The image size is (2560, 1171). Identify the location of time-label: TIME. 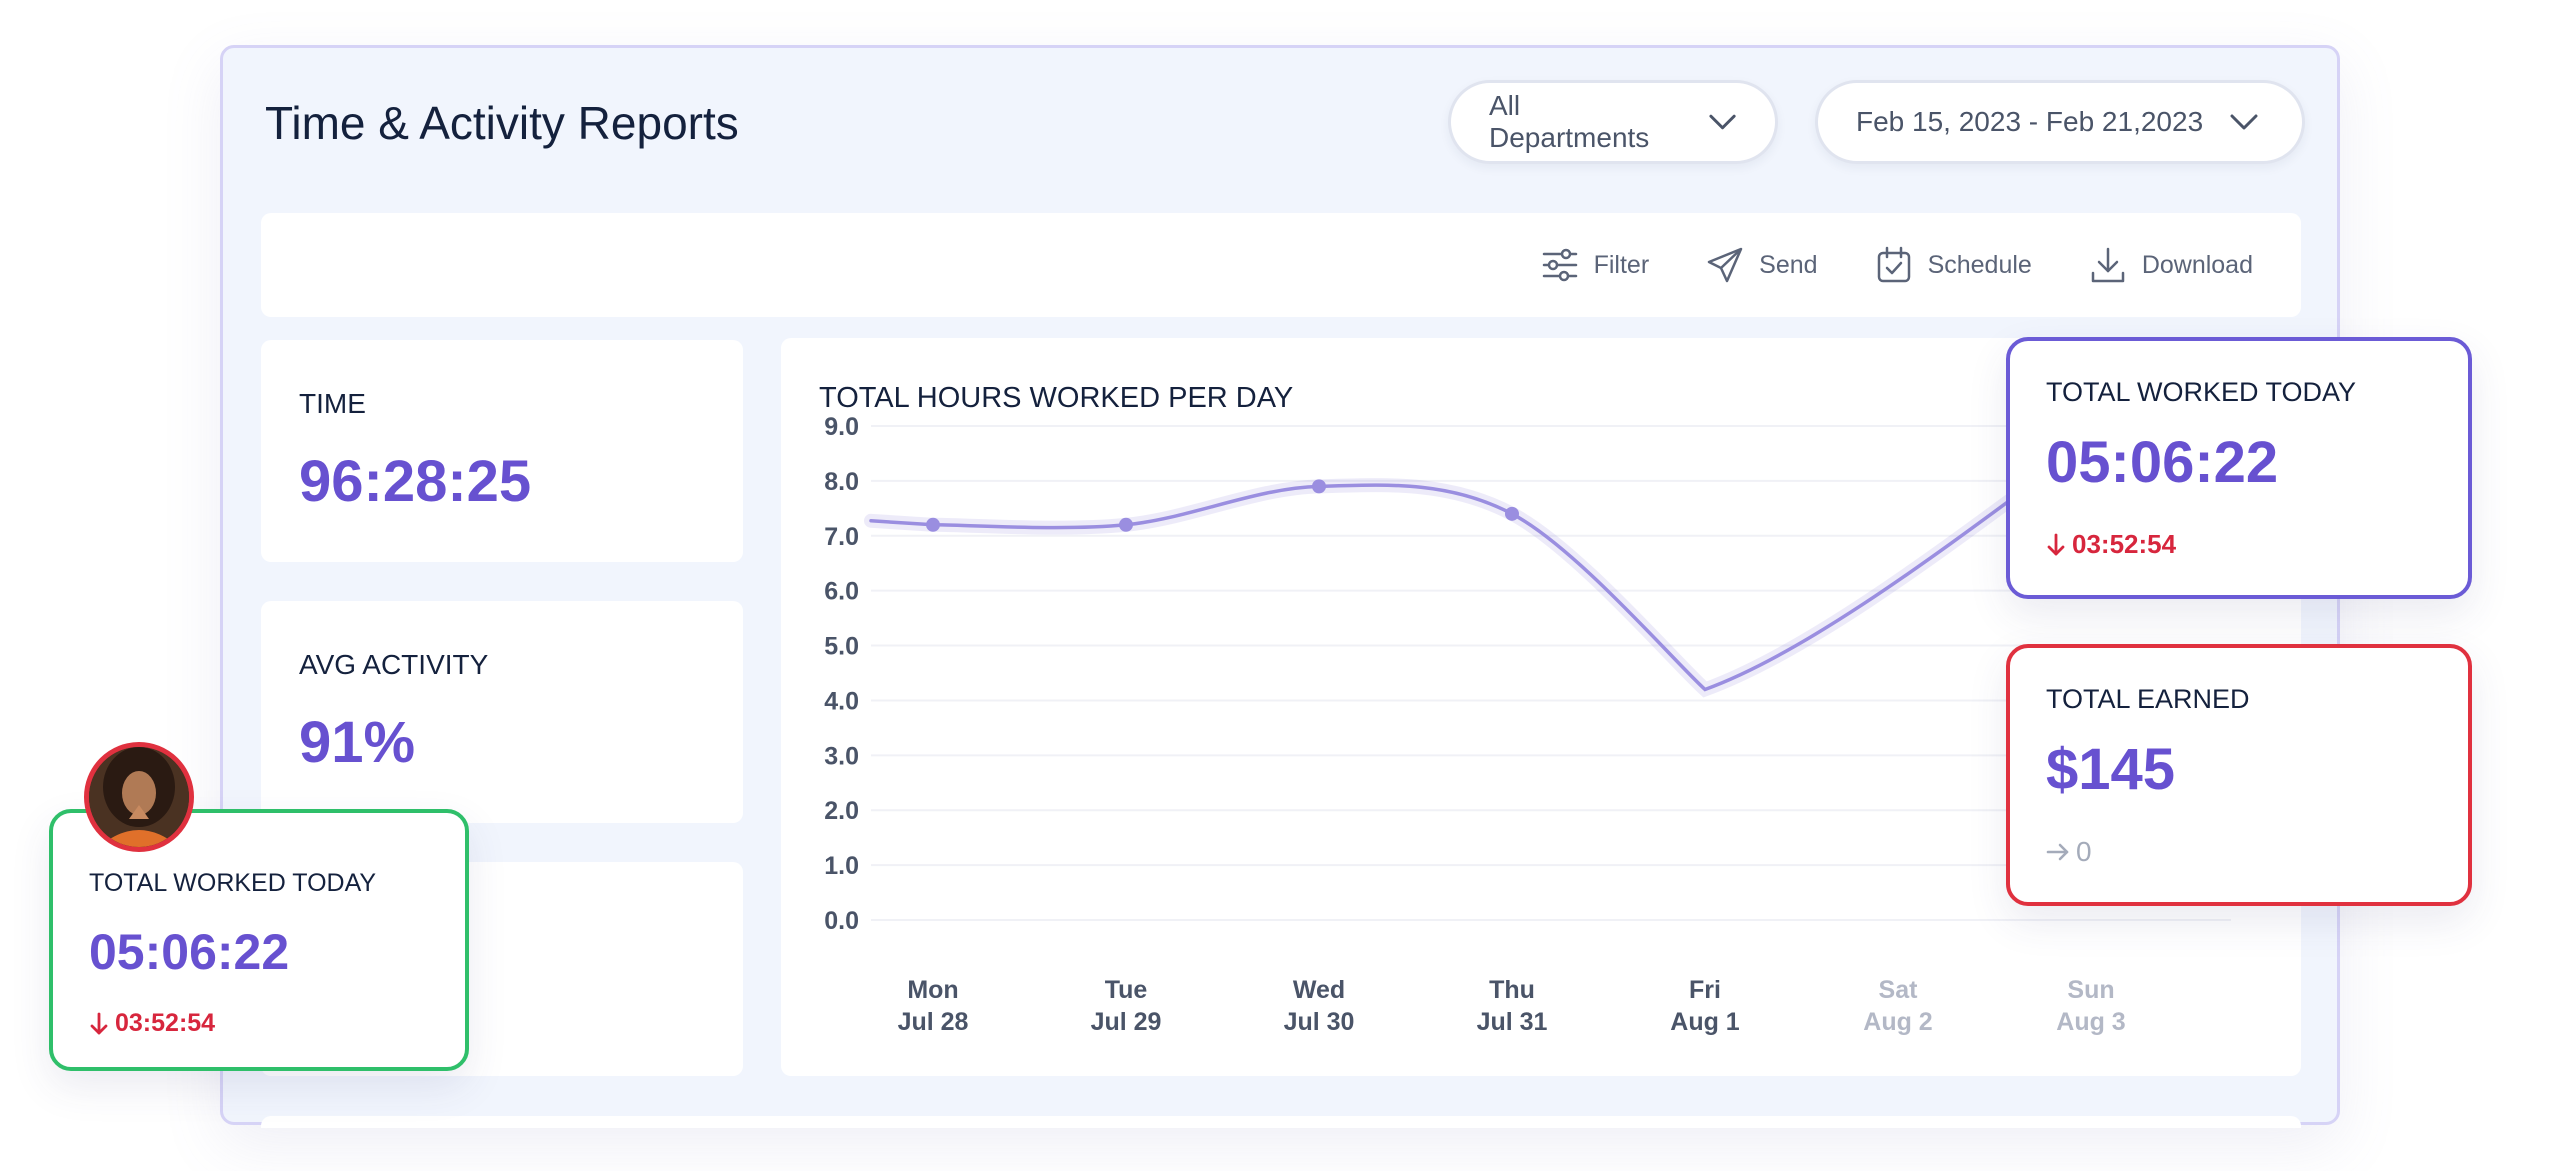
(332, 403).